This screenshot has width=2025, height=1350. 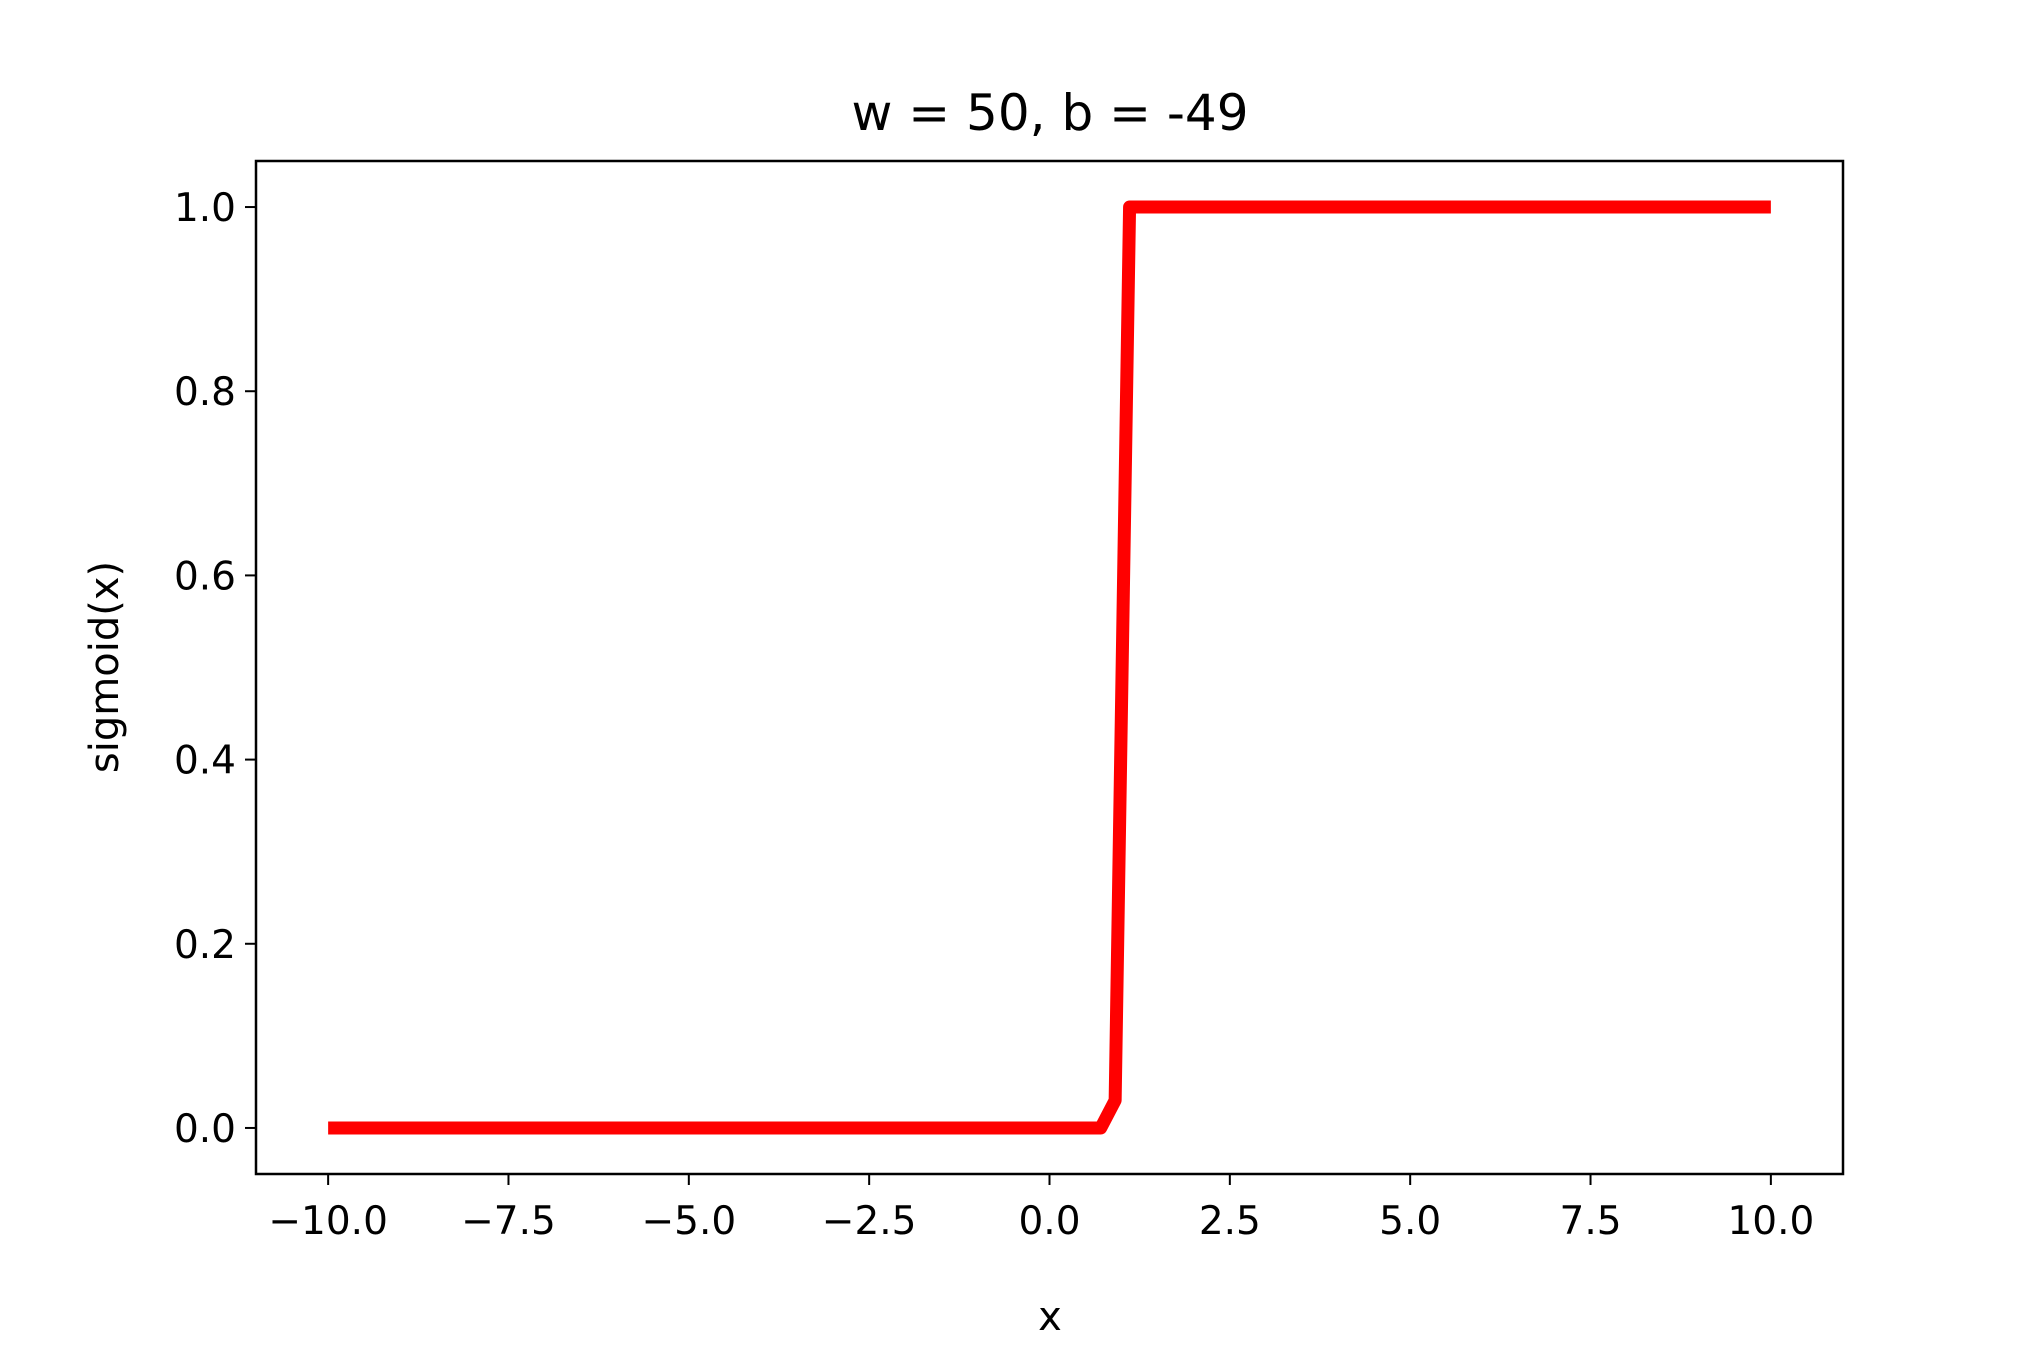 I want to click on y-tick-label: 0.0, so click(x=205, y=1129).